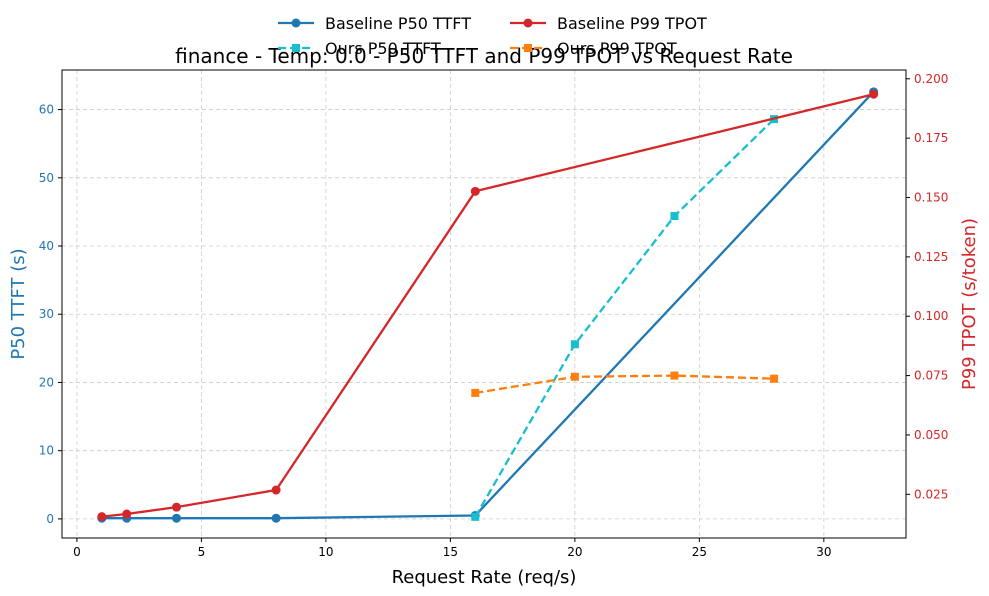 This screenshot has width=989, height=596. What do you see at coordinates (398, 23) in the screenshot?
I see `legend-label: Baseline P50 TTFT` at bounding box center [398, 23].